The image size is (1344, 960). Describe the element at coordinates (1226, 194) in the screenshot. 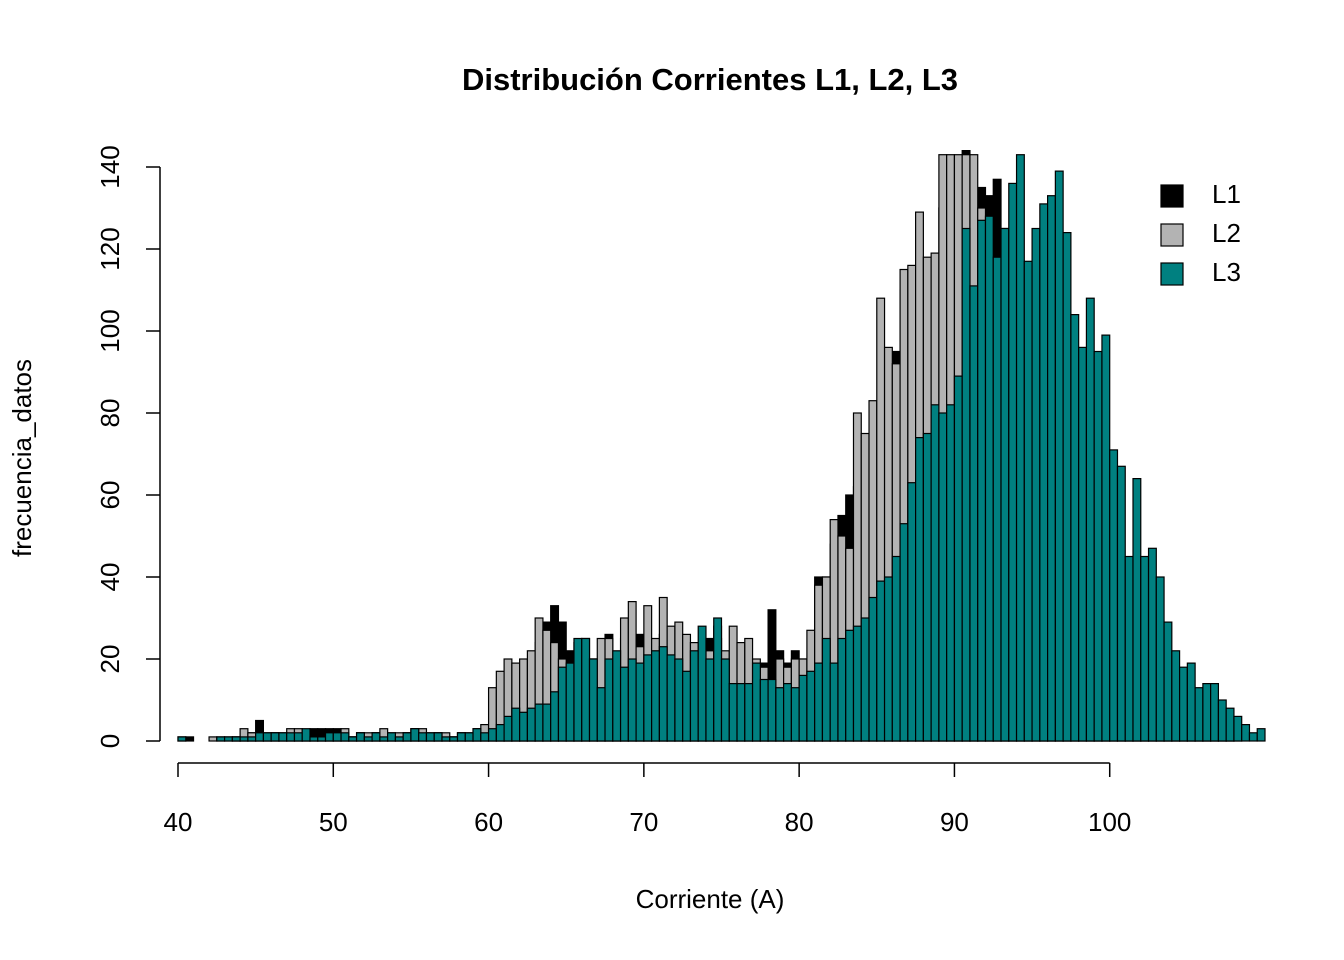

I see `legend-label: L1` at that location.